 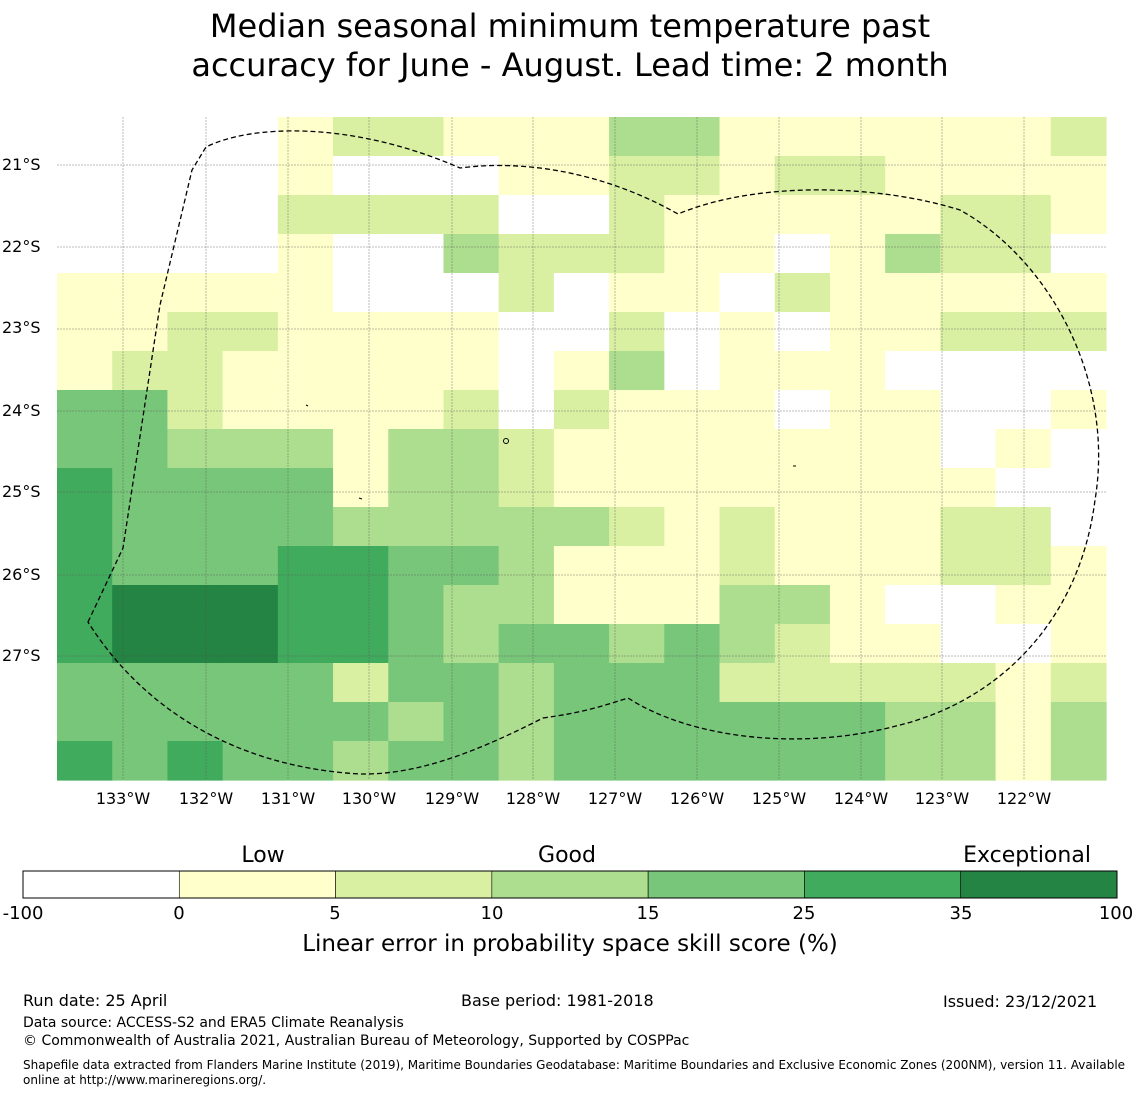 I want to click on lat-label-24s: 24°S, so click(x=21, y=410).